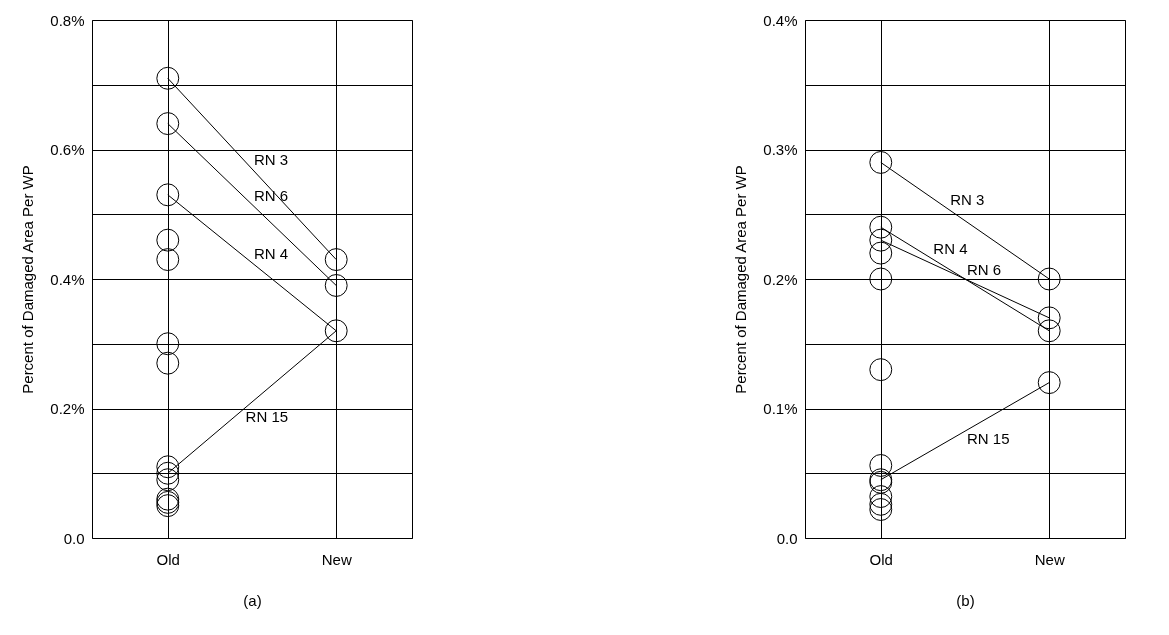 This screenshot has height=635, width=1169. I want to click on y-tick-label: 0.8%, so click(67, 20).